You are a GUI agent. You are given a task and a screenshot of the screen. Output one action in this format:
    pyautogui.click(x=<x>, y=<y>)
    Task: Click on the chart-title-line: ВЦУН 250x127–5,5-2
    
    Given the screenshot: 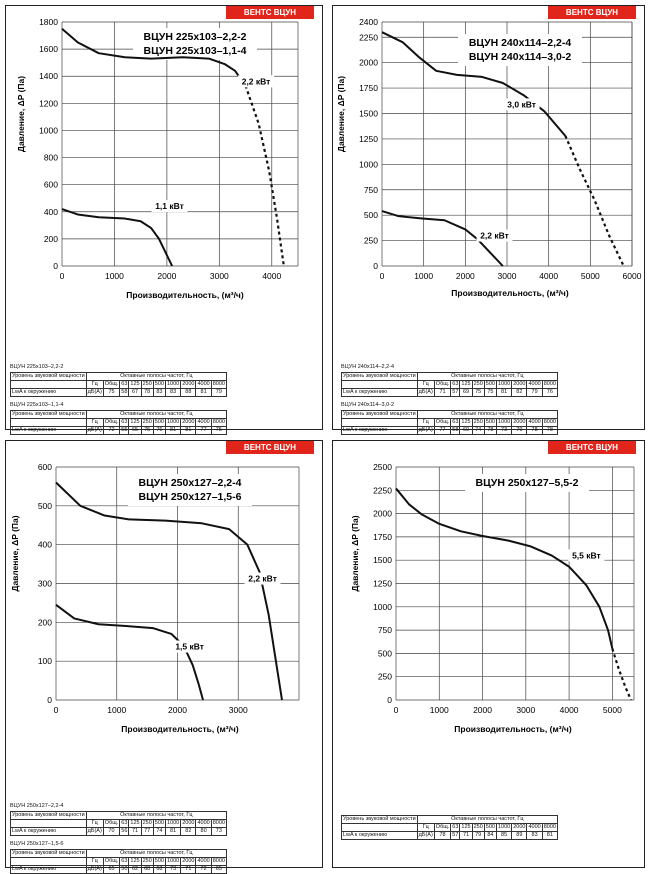 What is the action you would take?
    pyautogui.click(x=527, y=483)
    